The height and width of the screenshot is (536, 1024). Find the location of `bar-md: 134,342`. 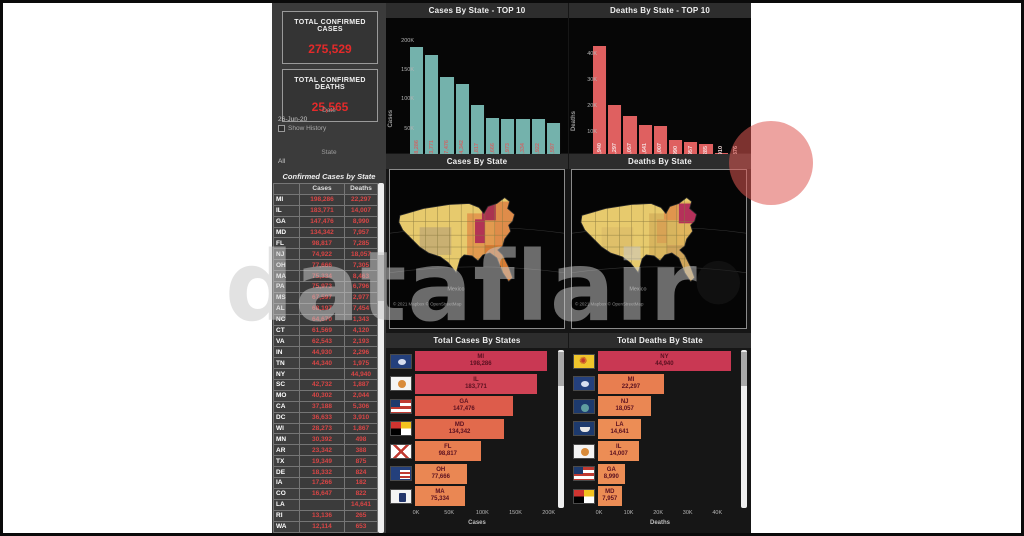

bar-md: 134,342 is located at coordinates (462, 123).